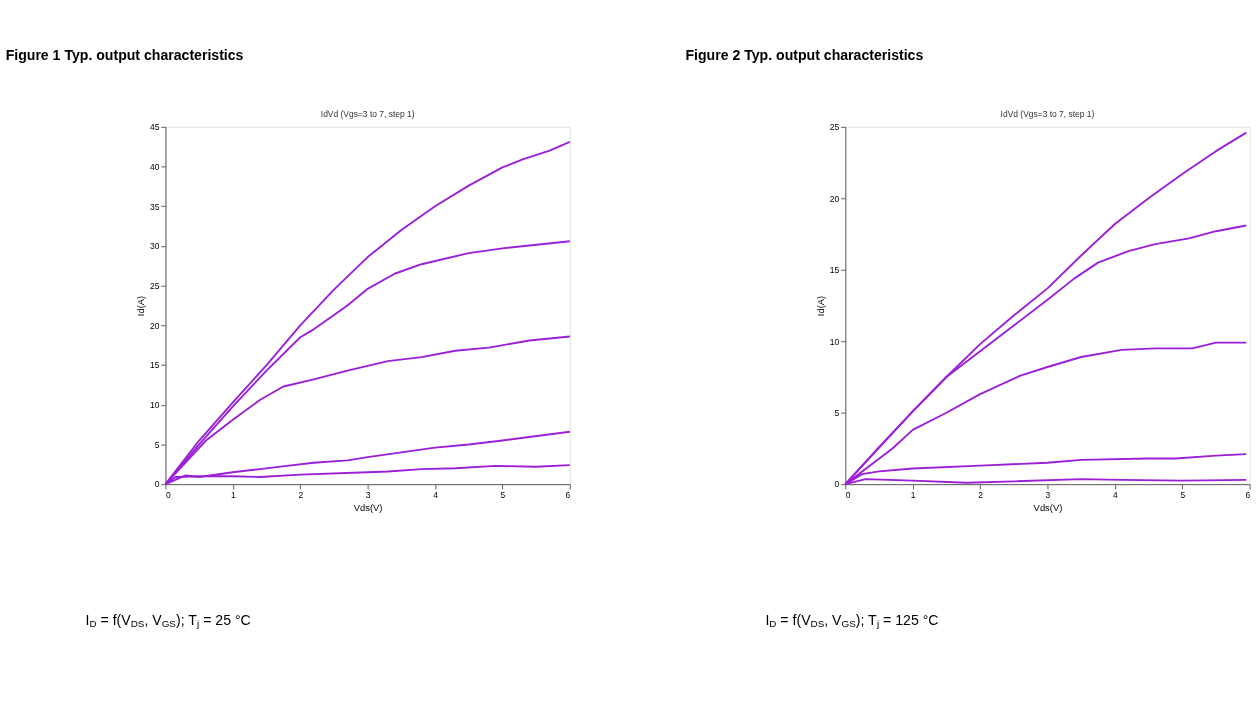 The height and width of the screenshot is (715, 1260). Describe the element at coordinates (154, 246) in the screenshot. I see `y-tick-label: 30` at that location.